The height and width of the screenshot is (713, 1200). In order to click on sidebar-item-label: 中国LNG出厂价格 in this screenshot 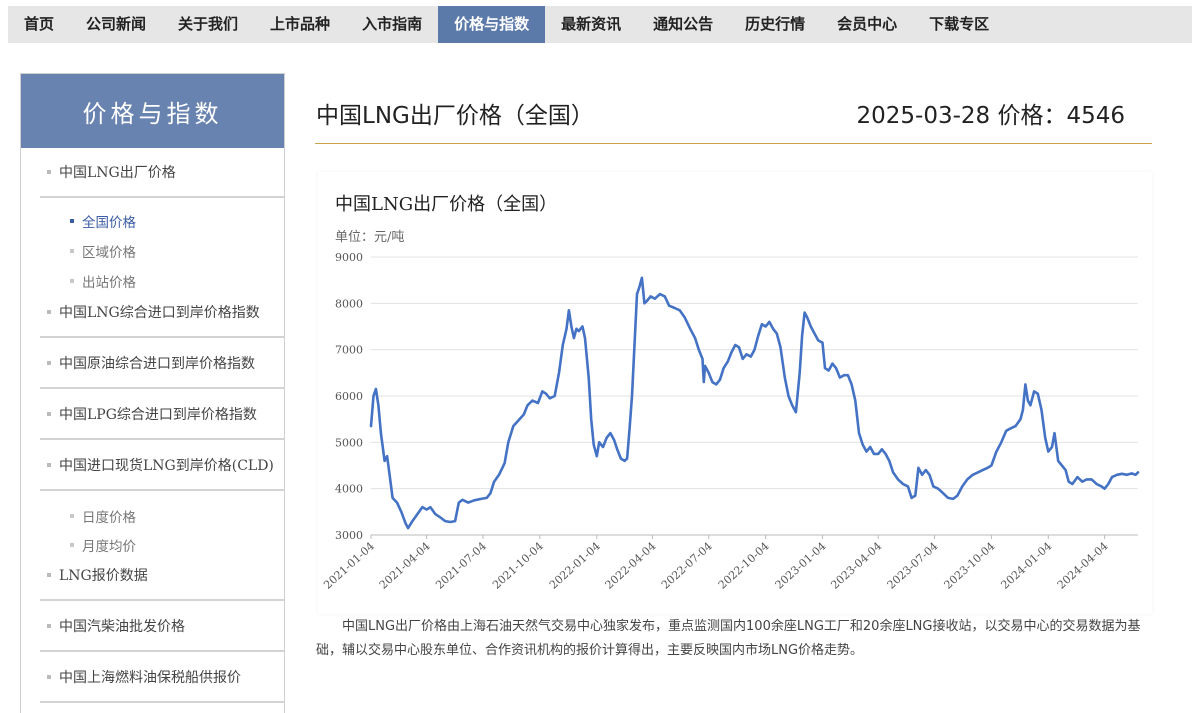, I will do `click(117, 172)`.